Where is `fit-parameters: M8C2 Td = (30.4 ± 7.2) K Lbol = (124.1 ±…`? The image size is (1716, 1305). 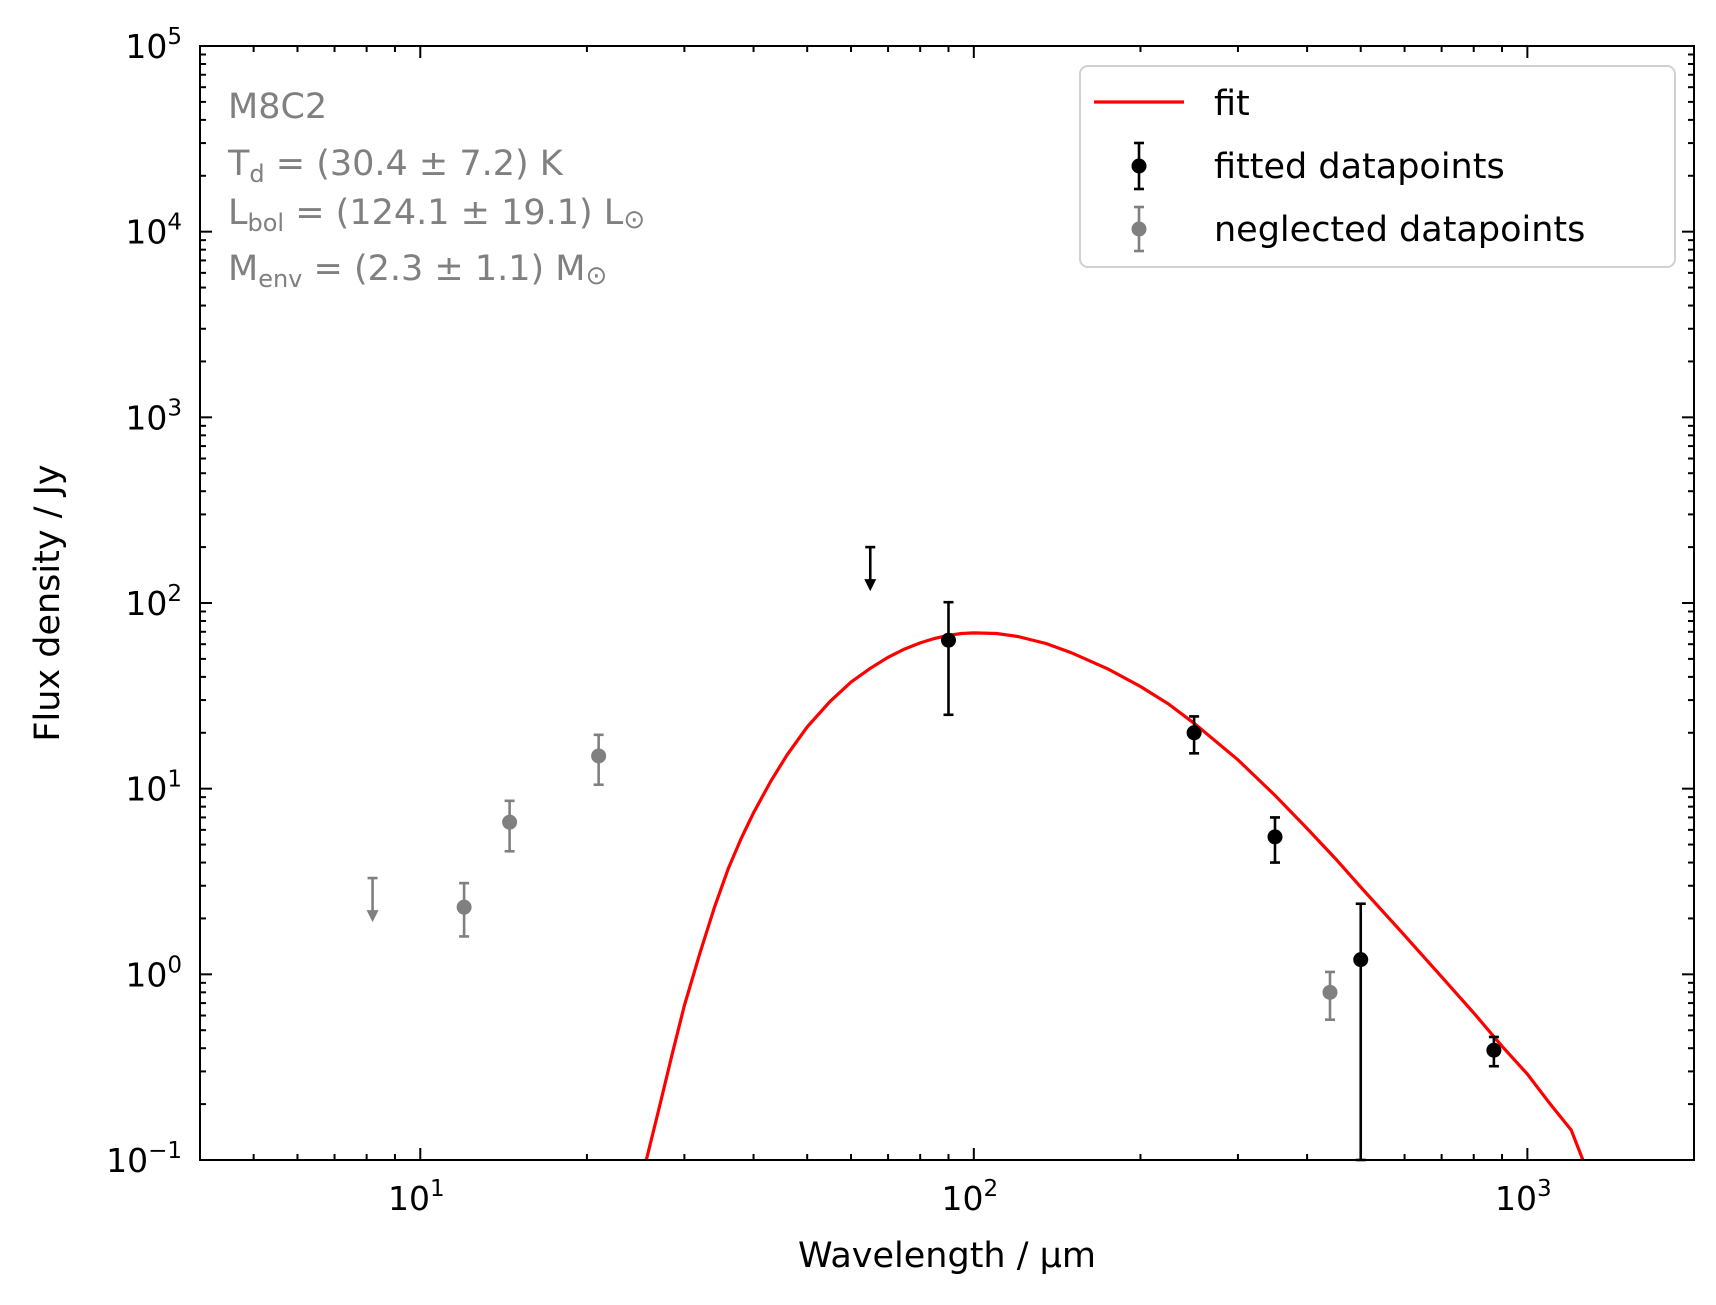 fit-parameters: M8C2 Td = (30.4 ± 7.2) K Lbol = (124.1 ±… is located at coordinates (436, 190).